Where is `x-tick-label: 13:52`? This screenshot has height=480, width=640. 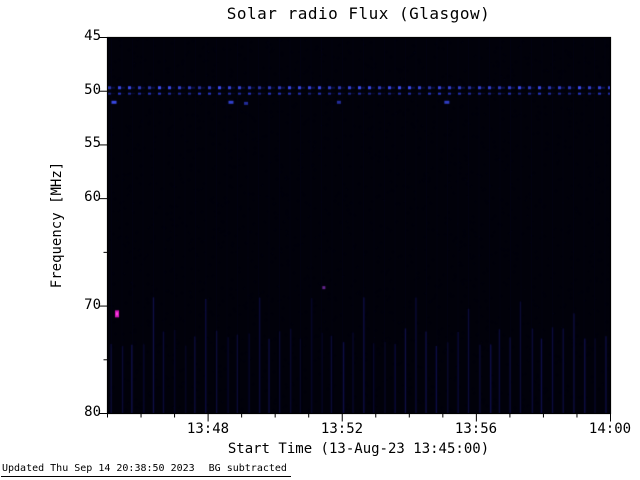
x-tick-label: 13:52 is located at coordinates (342, 429).